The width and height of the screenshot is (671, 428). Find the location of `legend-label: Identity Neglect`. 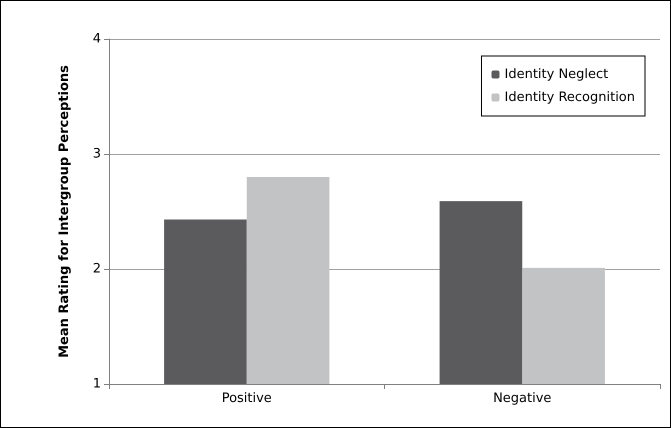

legend-label: Identity Neglect is located at coordinates (556, 74).